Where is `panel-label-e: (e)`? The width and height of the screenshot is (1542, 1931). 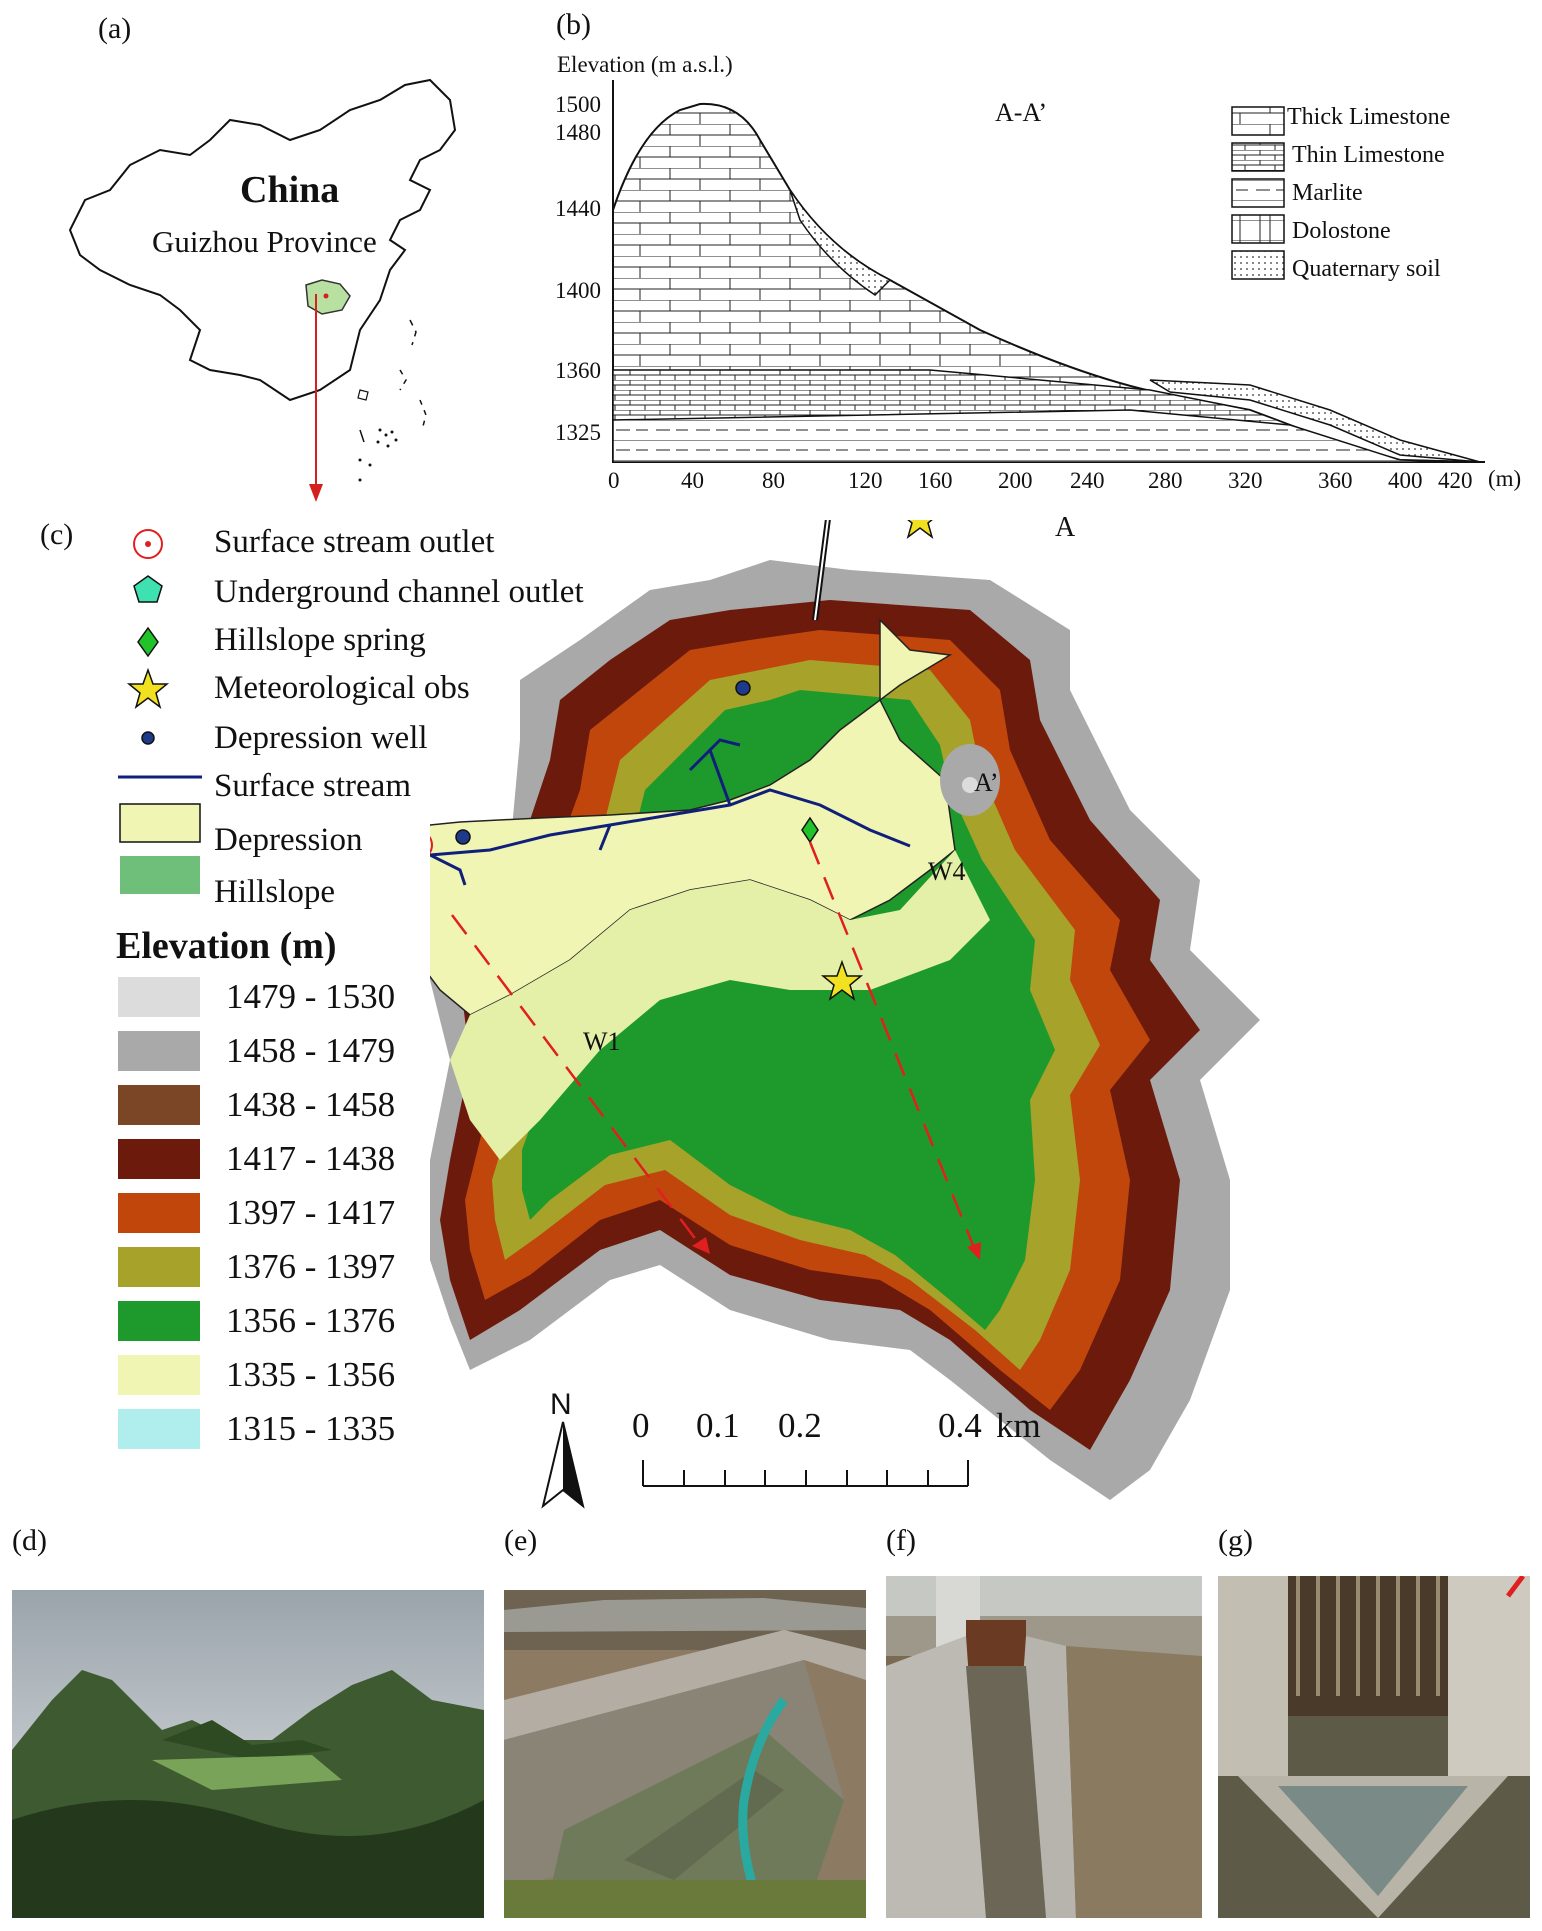 panel-label-e: (e) is located at coordinates (521, 1540).